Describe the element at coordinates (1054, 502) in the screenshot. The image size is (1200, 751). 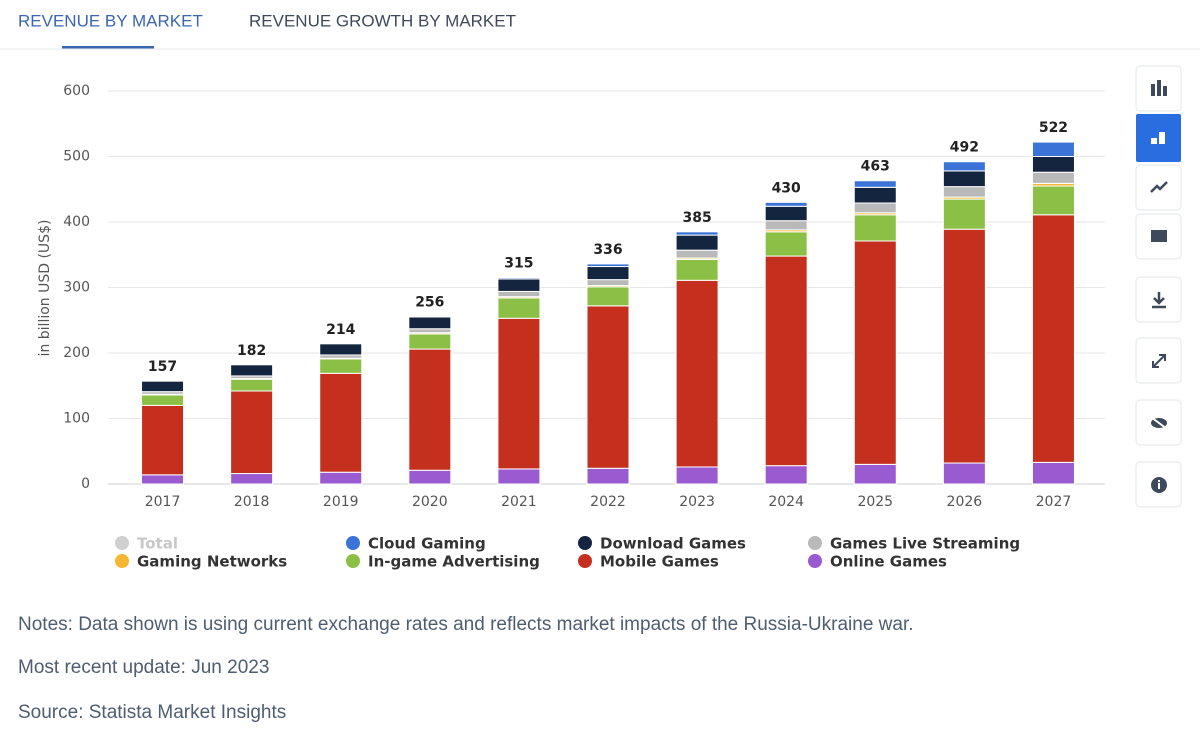
I see `x-tick-label: 2027` at that location.